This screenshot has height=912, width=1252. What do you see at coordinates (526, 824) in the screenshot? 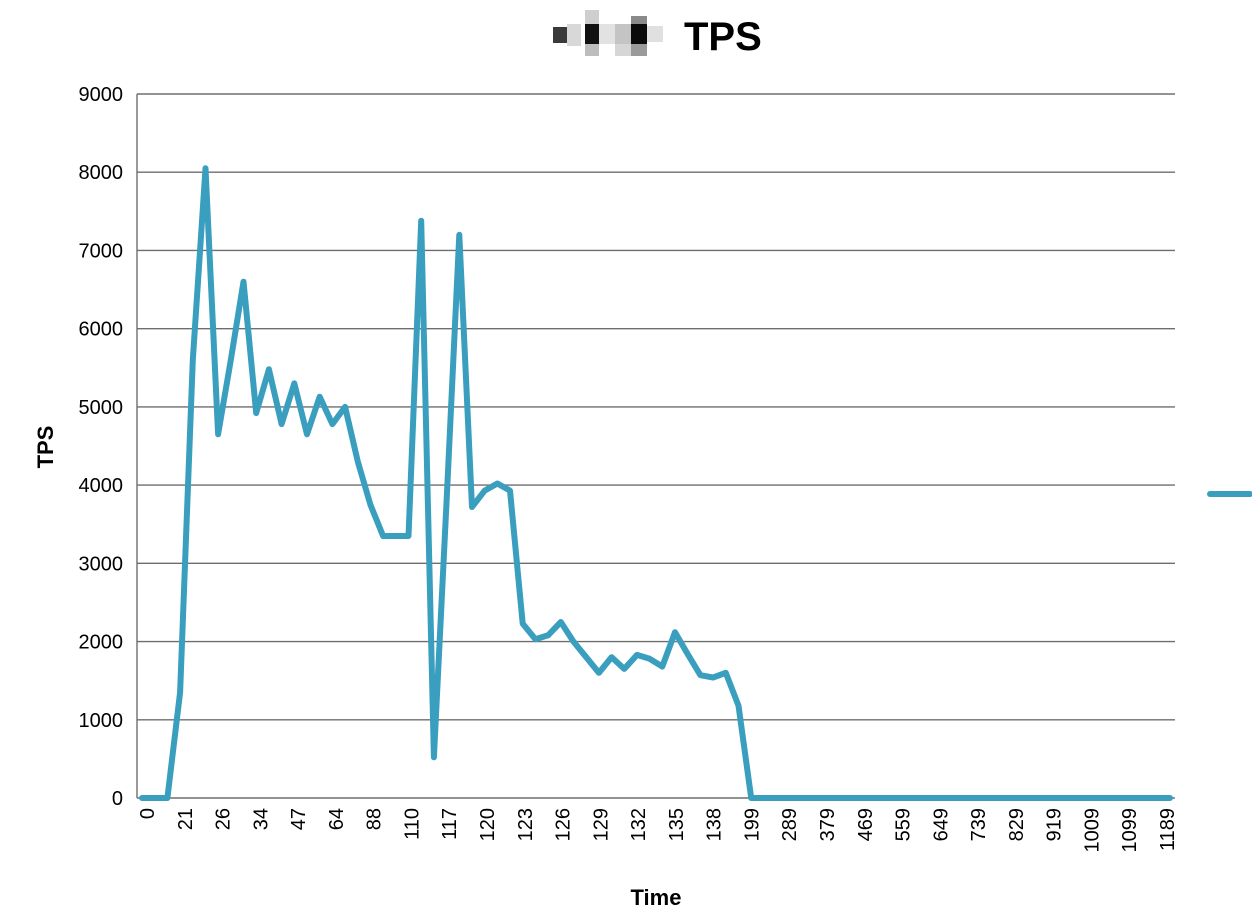
I see `x-tick-label: 123` at bounding box center [526, 824].